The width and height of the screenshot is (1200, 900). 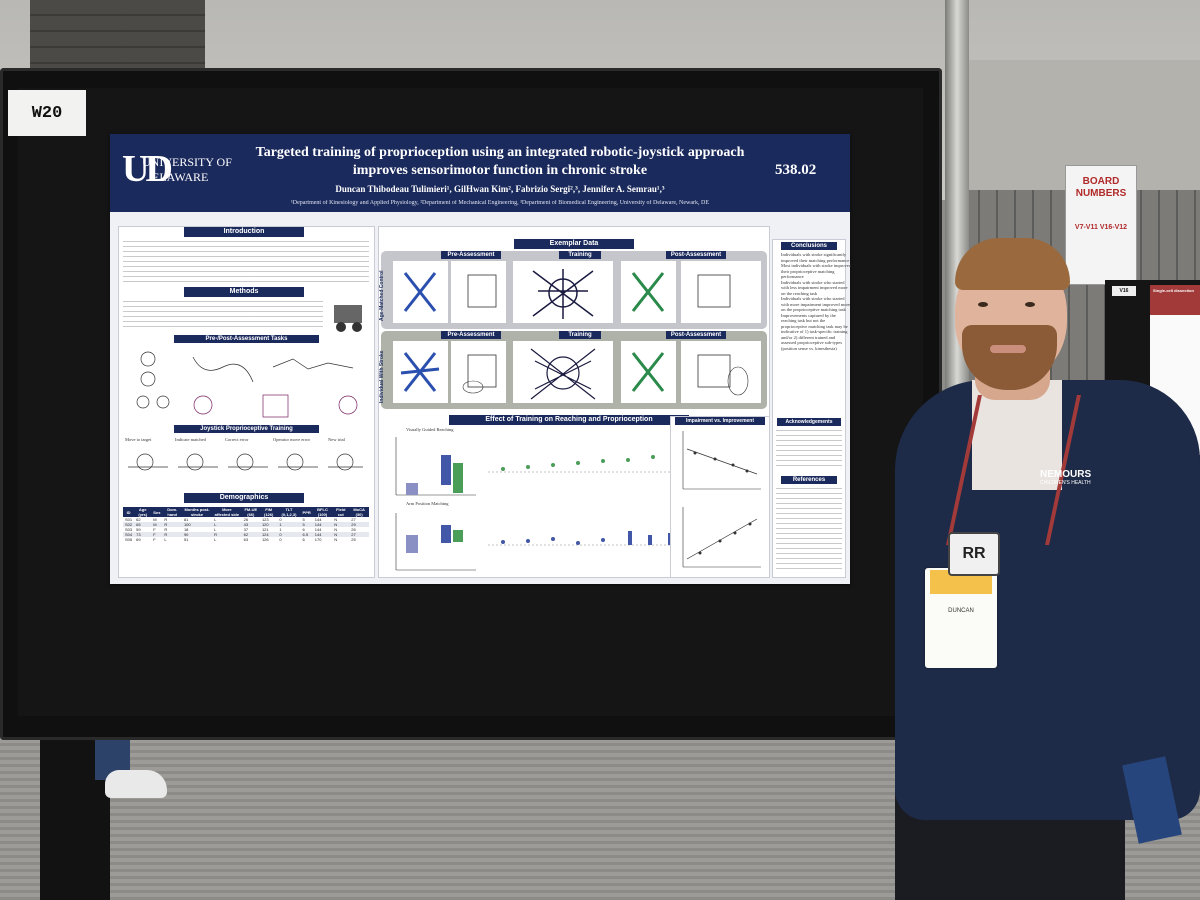 I want to click on demographics-cell: 0, so click(x=280, y=539).